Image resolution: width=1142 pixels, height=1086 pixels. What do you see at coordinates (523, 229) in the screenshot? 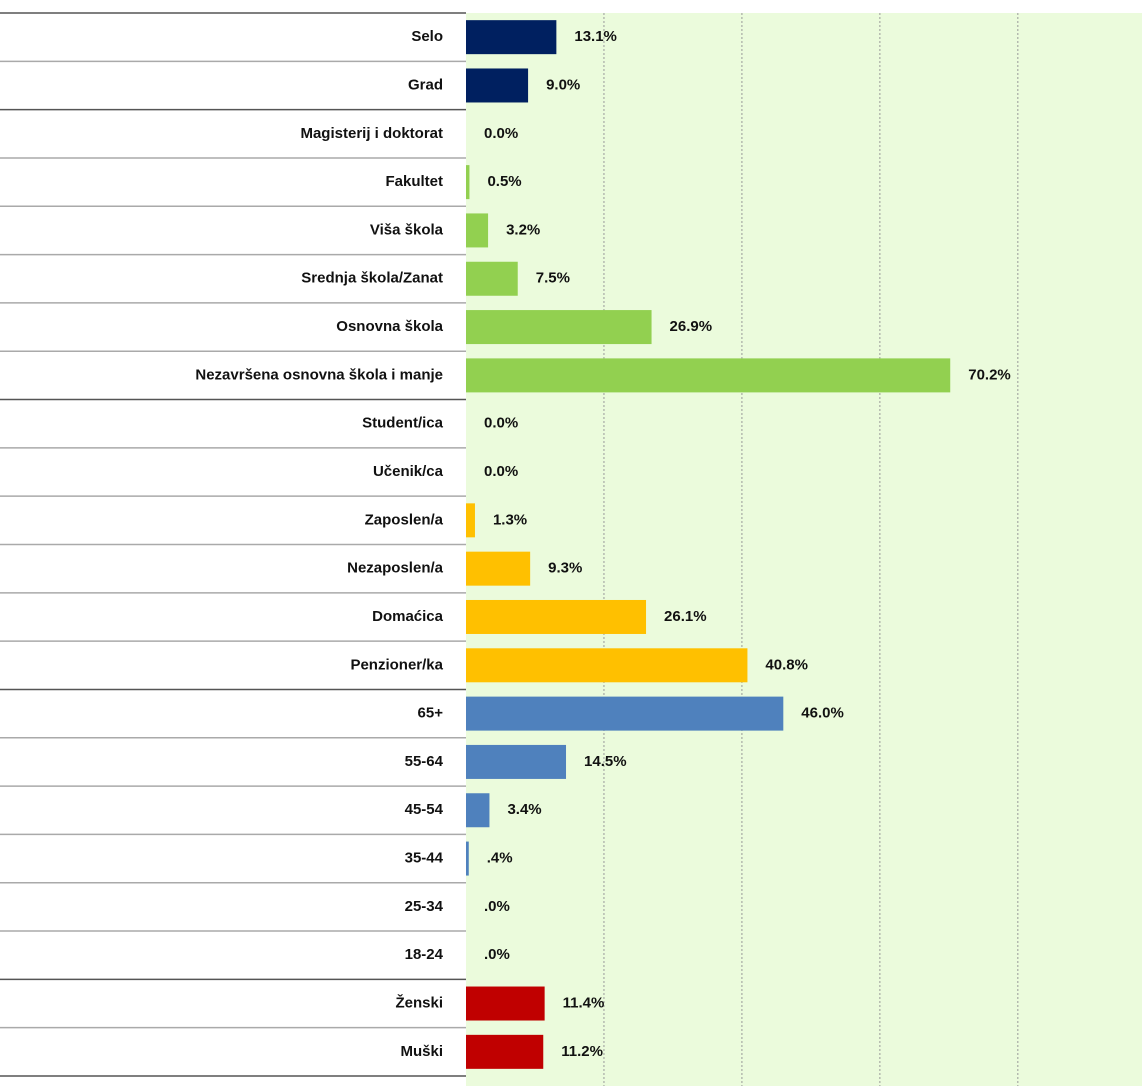
I see `value-label: 3.2%` at bounding box center [523, 229].